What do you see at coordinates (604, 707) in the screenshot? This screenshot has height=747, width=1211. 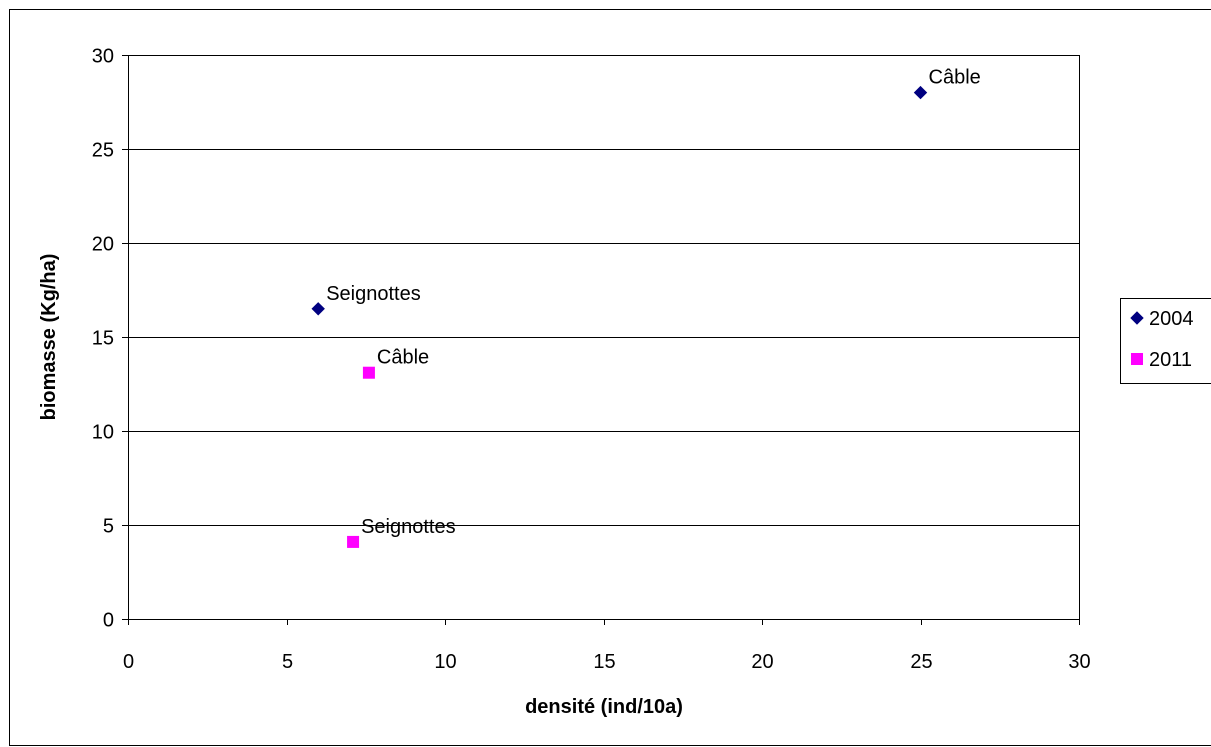 I see `x-axis-title: densité (ind/10a)` at bounding box center [604, 707].